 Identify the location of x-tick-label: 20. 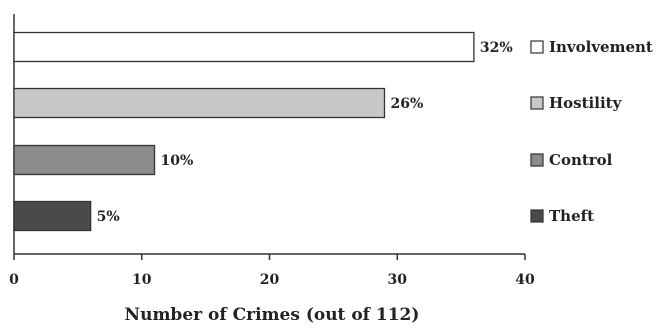
(270, 280).